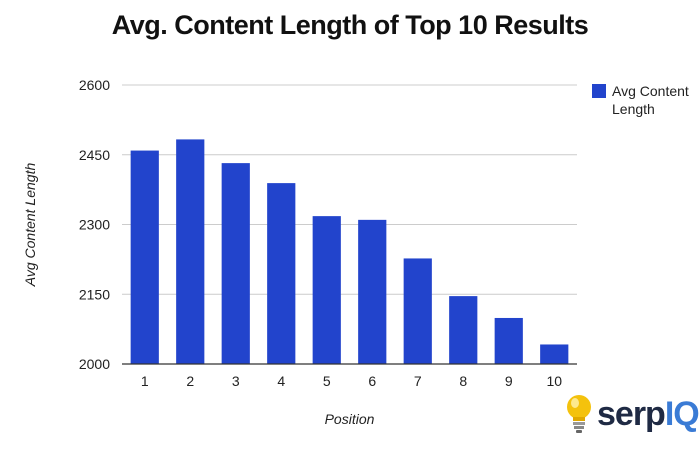 The width and height of the screenshot is (700, 450). What do you see at coordinates (418, 381) in the screenshot?
I see `x-tick-label: 7` at bounding box center [418, 381].